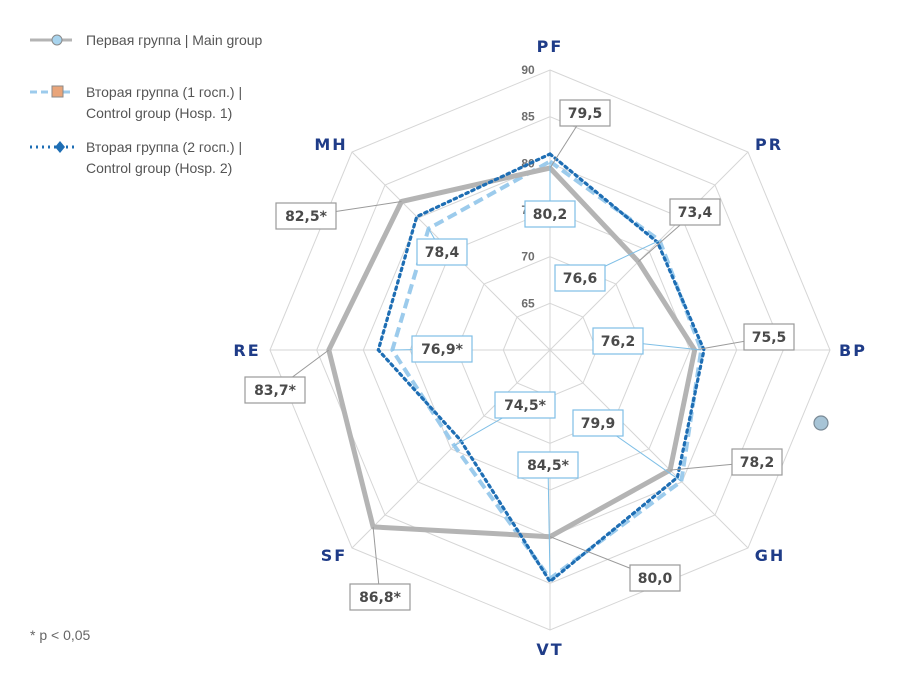 Image resolution: width=900 pixels, height=685 pixels. I want to click on data-label-hosp1-re: 76,9*, so click(442, 350).